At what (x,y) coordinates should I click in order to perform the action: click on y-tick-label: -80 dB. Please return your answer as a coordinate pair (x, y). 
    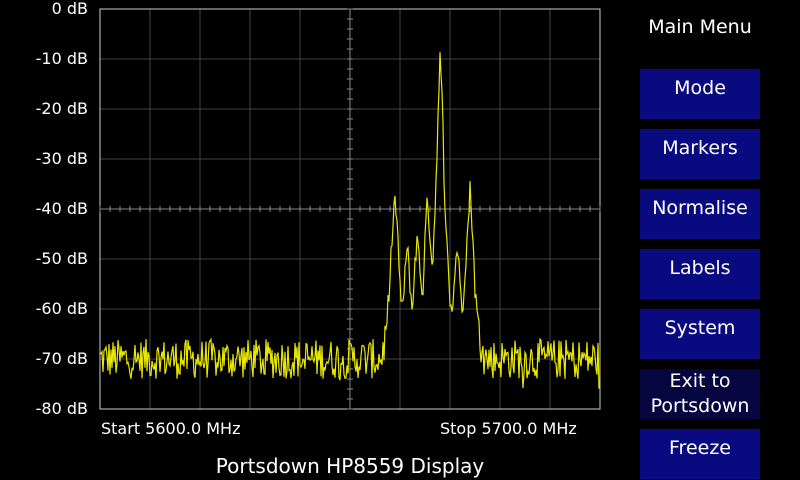
    Looking at the image, I should click on (61, 408).